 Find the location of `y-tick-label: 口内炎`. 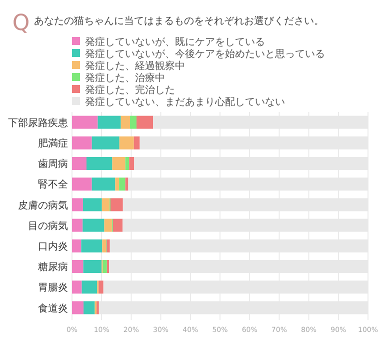

y-tick-label: 口内炎 is located at coordinates (53, 246).